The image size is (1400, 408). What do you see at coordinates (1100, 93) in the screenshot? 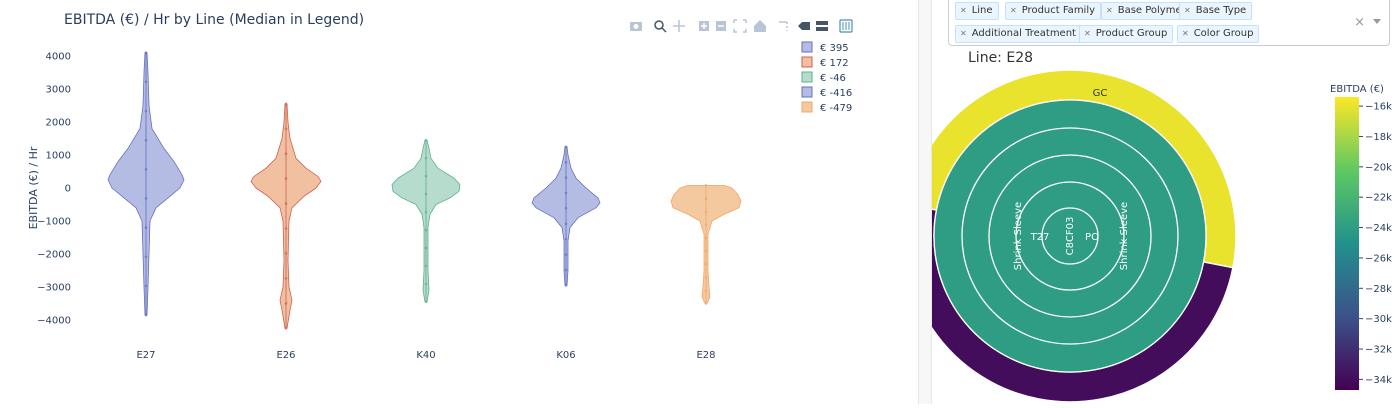
I see `sunburst-label-gc: GC` at bounding box center [1100, 93].